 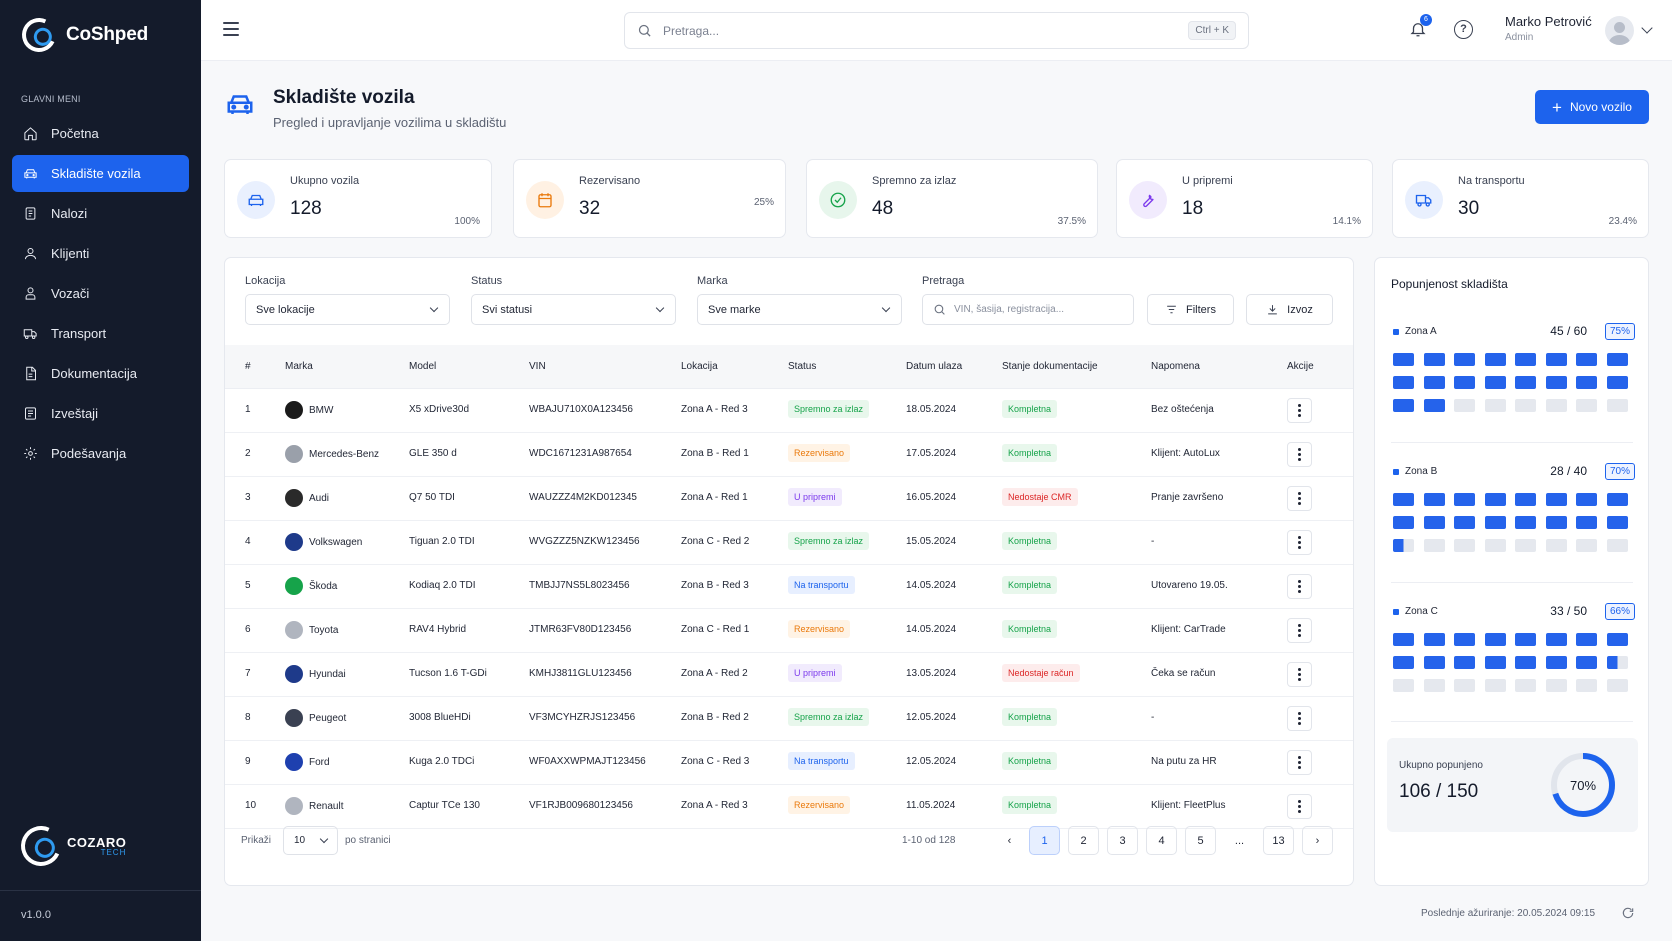 What do you see at coordinates (1647, 28) in the screenshot?
I see `chevron-down-icon` at bounding box center [1647, 28].